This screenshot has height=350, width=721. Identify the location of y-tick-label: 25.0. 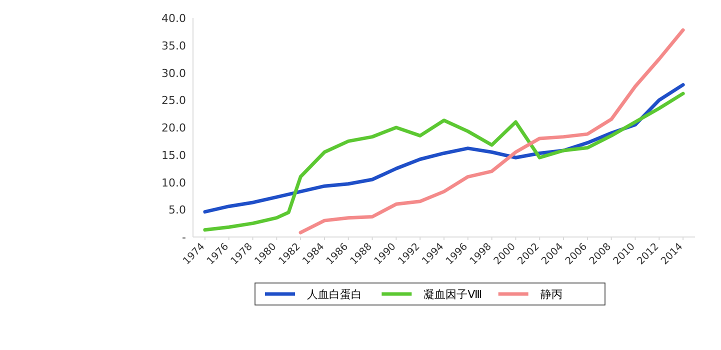
(174, 101).